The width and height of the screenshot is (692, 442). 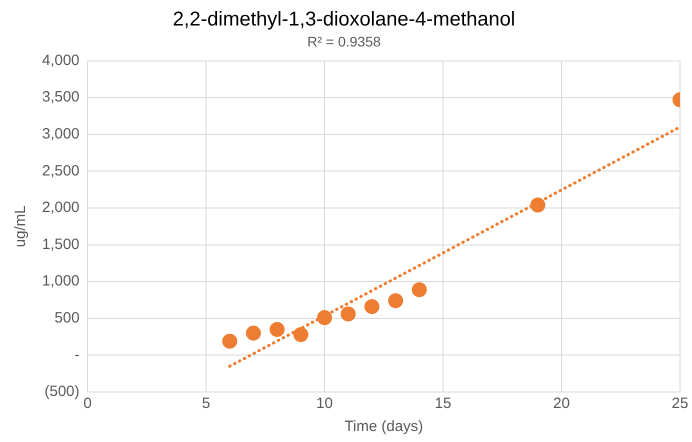 What do you see at coordinates (87, 403) in the screenshot?
I see `x-tick-label: 0` at bounding box center [87, 403].